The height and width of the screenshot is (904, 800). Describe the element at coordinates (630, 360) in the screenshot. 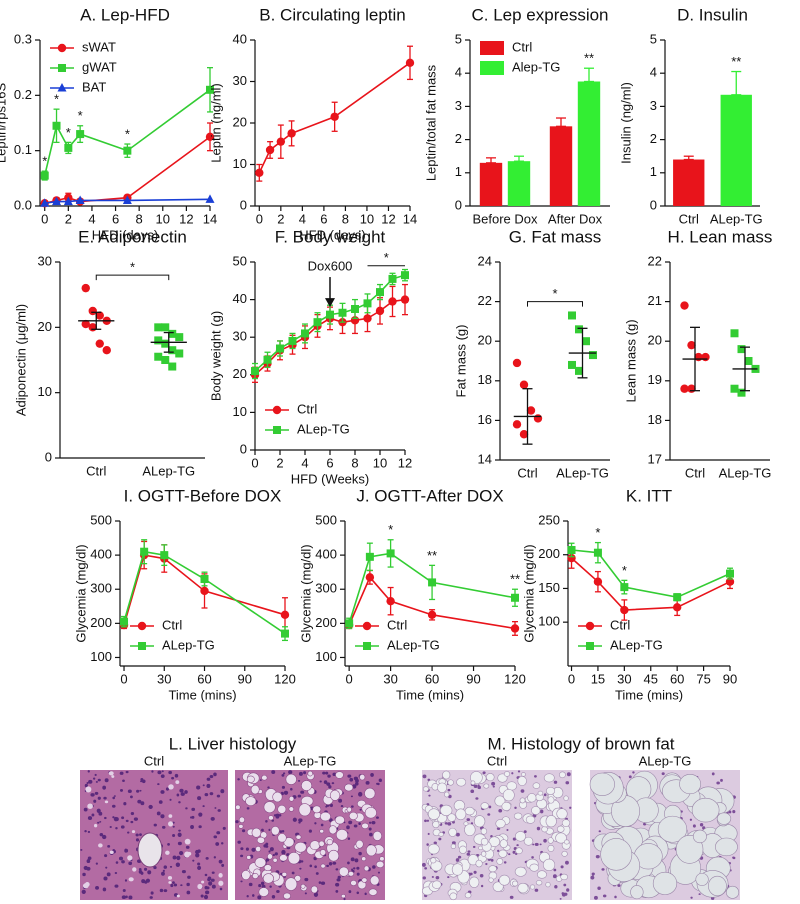

I see `y-axis-label: Lean mass (g)` at that location.